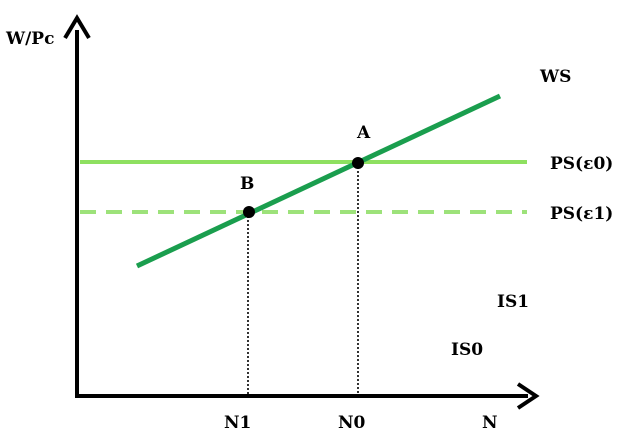  What do you see at coordinates (352, 421) in the screenshot?
I see `n0-tick-label: N0` at bounding box center [352, 421].